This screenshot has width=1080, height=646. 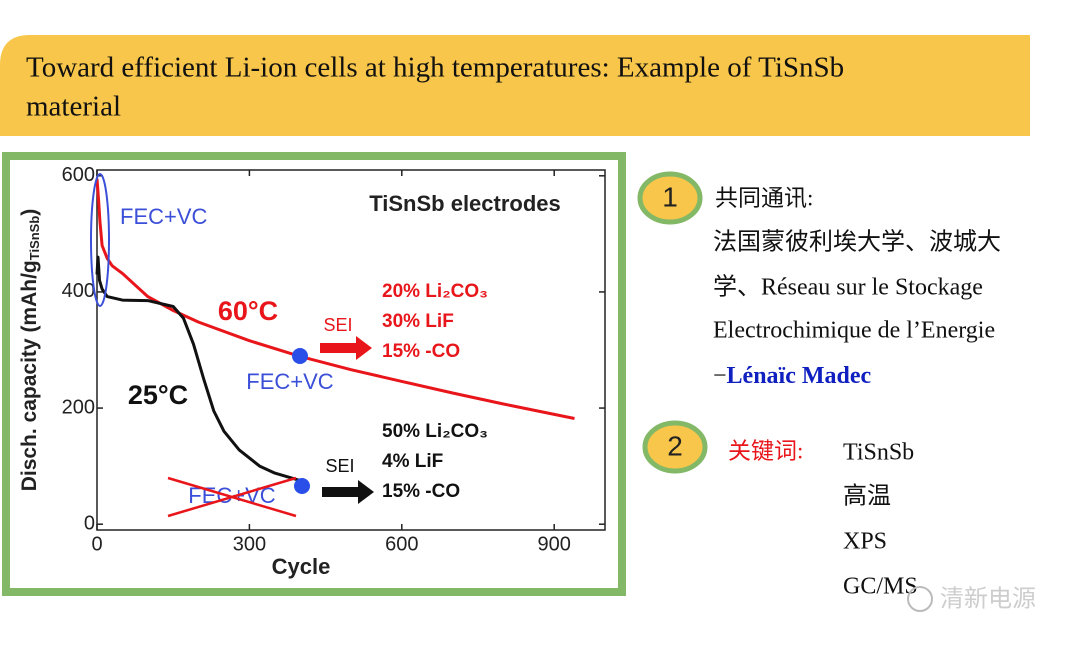 I want to click on annotation: 50% Li₂CO₃, so click(x=435, y=431).